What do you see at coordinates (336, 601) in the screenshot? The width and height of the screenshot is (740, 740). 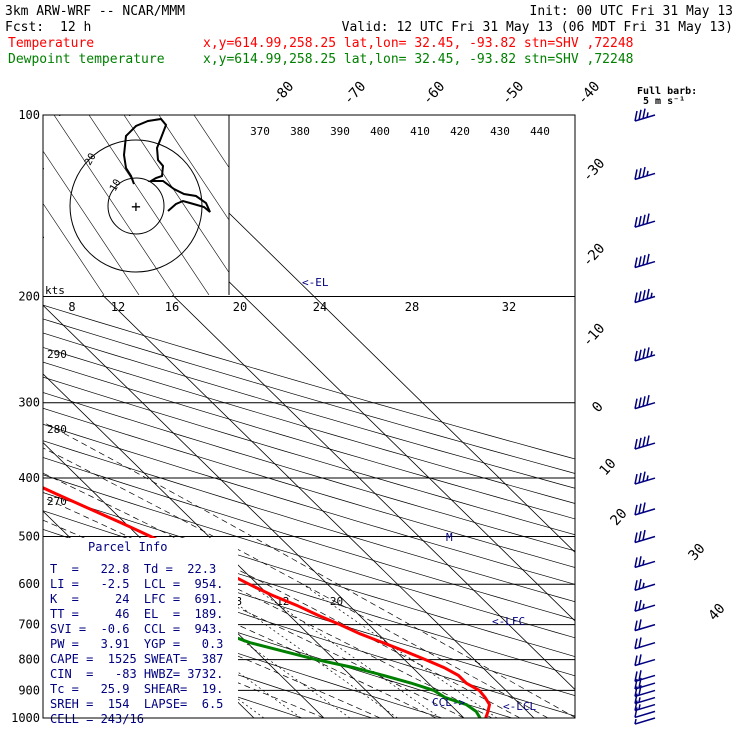 I see `mixing-ratio-label-20: 20` at bounding box center [336, 601].